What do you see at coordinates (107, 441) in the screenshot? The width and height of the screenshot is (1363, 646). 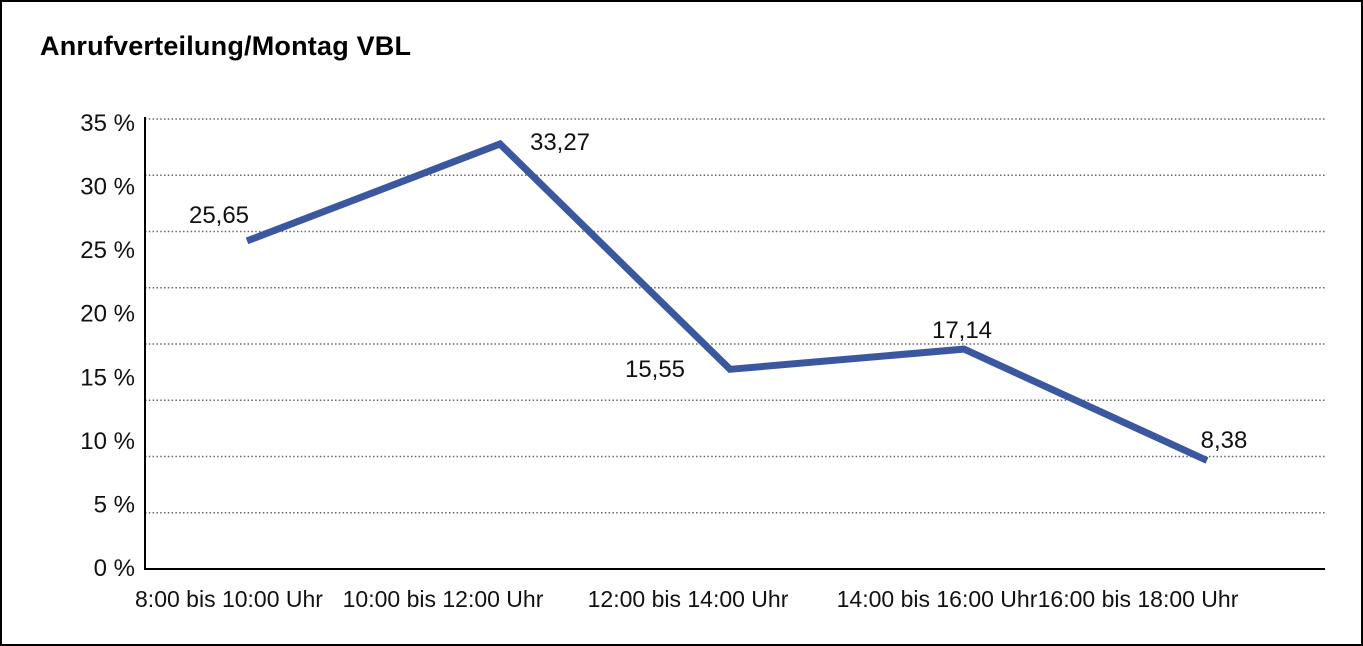 I see `y-tick-label: 10 %` at bounding box center [107, 441].